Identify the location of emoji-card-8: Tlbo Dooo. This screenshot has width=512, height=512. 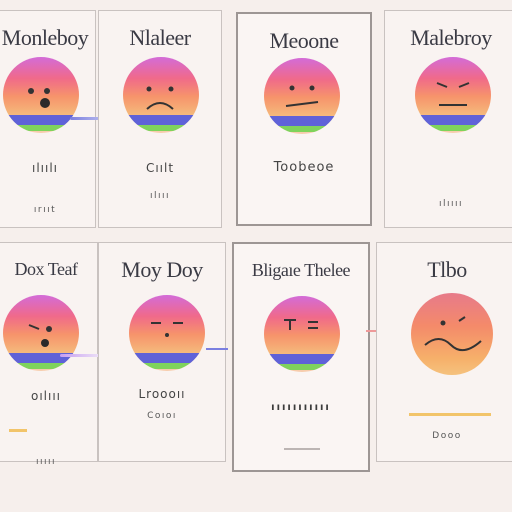
(444, 352).